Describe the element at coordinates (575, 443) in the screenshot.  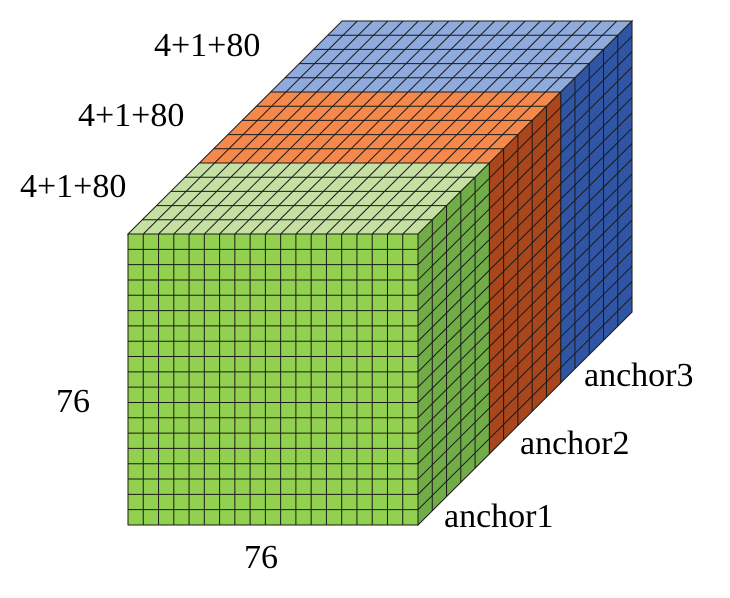
I see `label-anchor2: anchor2` at that location.